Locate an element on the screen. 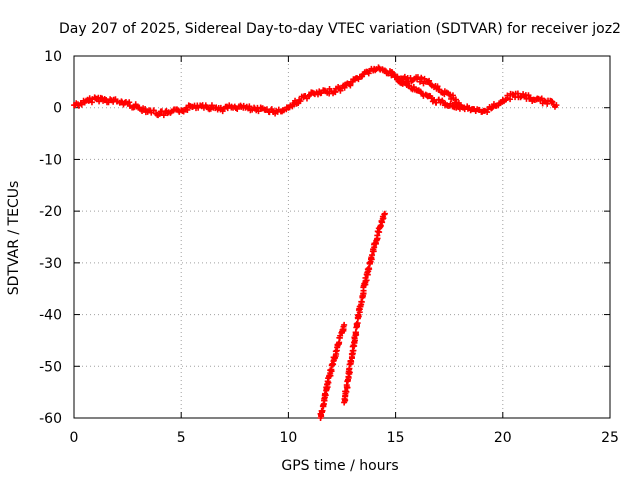 The height and width of the screenshot is (480, 640). y-tick-label: -60 is located at coordinates (50, 419).